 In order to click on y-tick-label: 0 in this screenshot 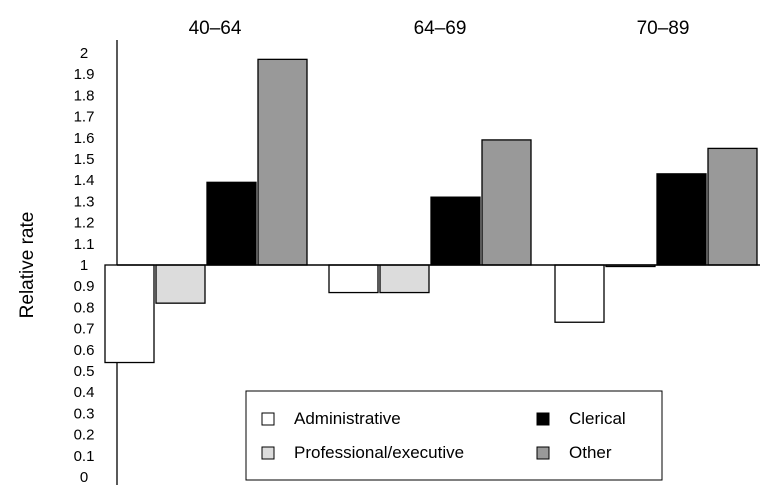, I will do `click(84, 477)`.